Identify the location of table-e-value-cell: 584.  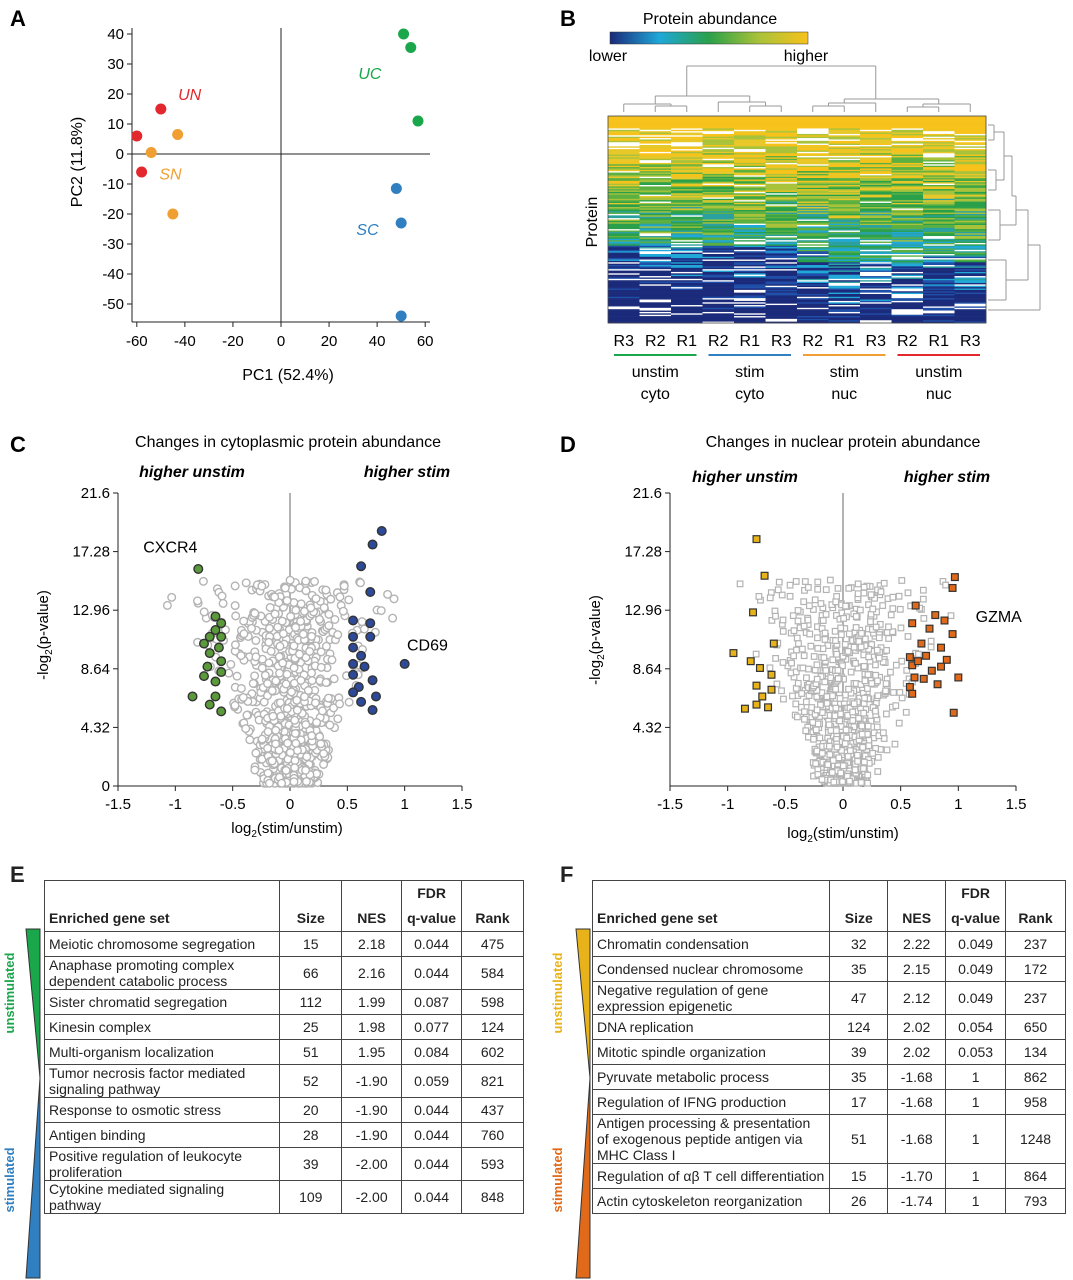
(492, 973).